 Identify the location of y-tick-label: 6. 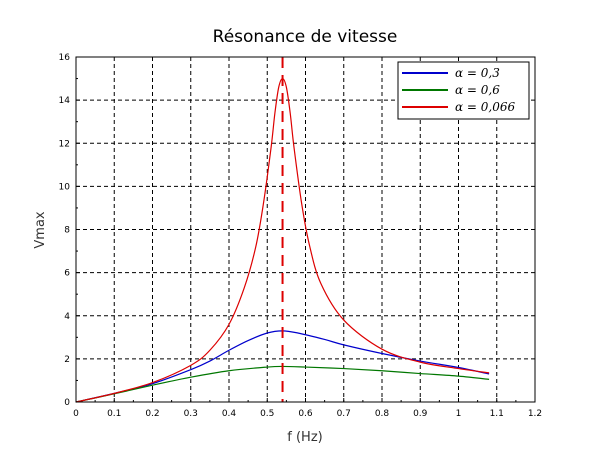
(67, 274).